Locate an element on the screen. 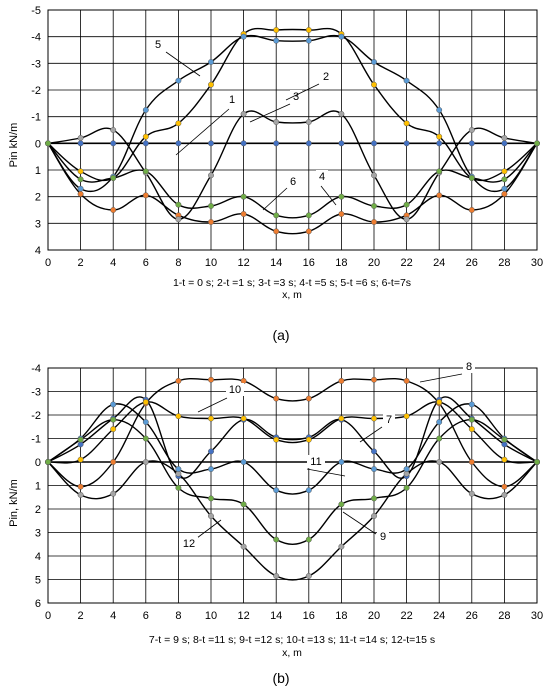 The image size is (550, 692). y-tick-label: 4 is located at coordinates (38, 251).